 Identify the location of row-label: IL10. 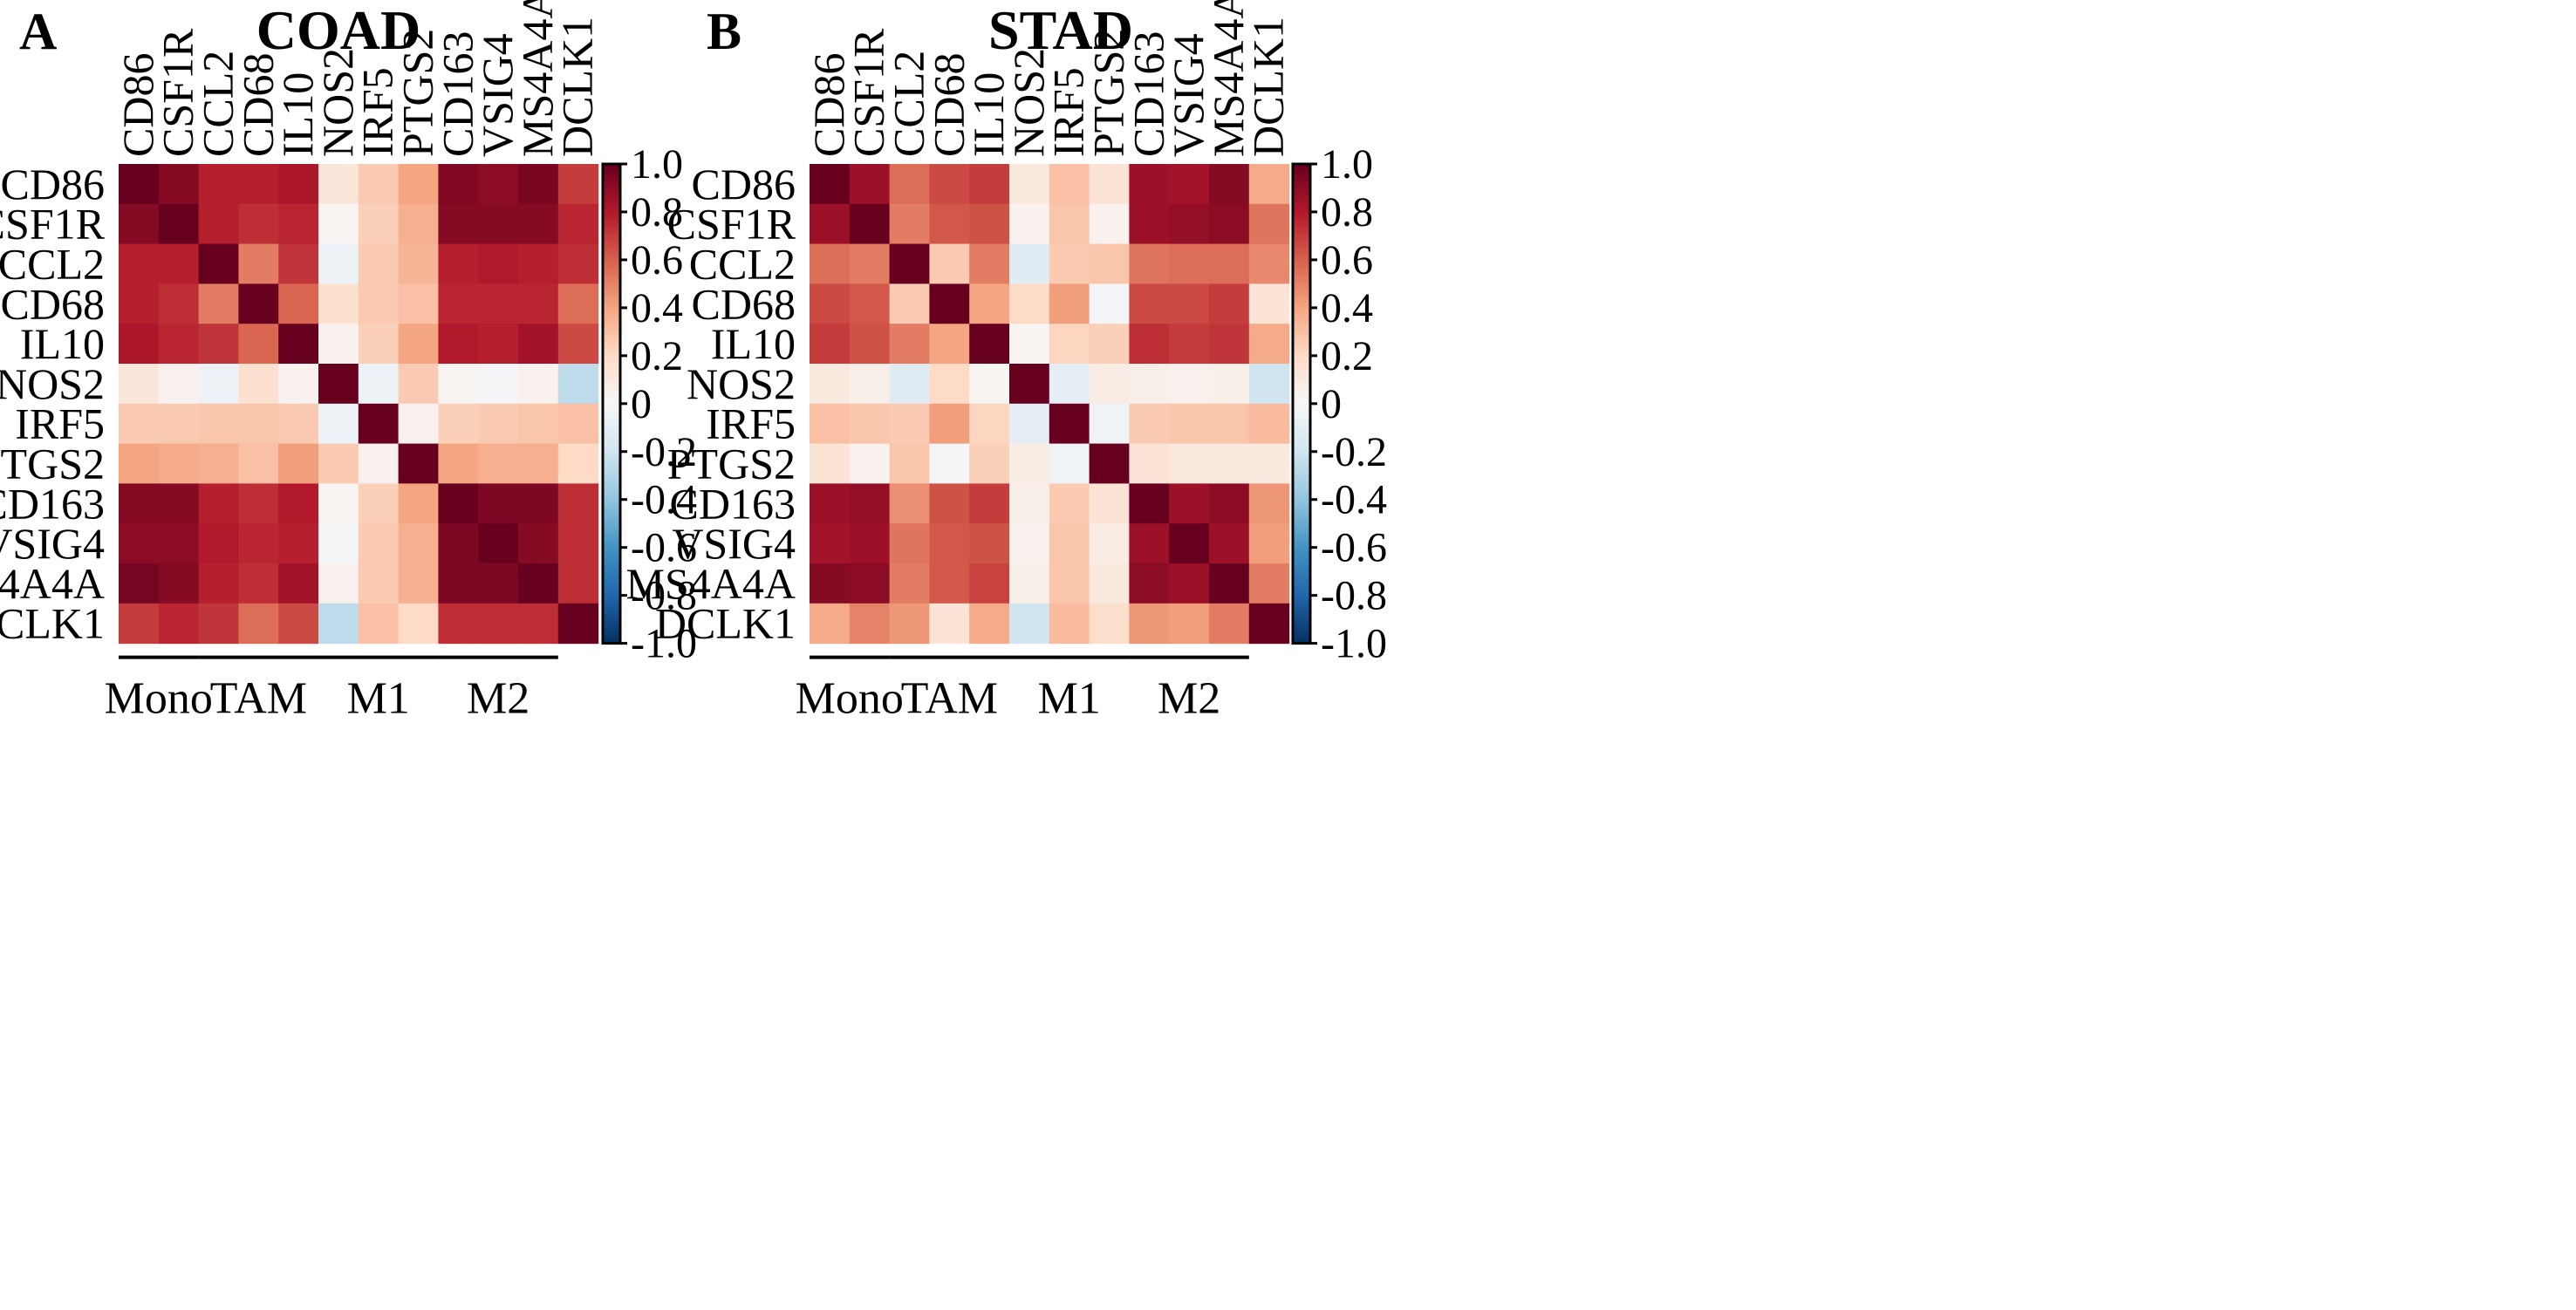
(63, 343).